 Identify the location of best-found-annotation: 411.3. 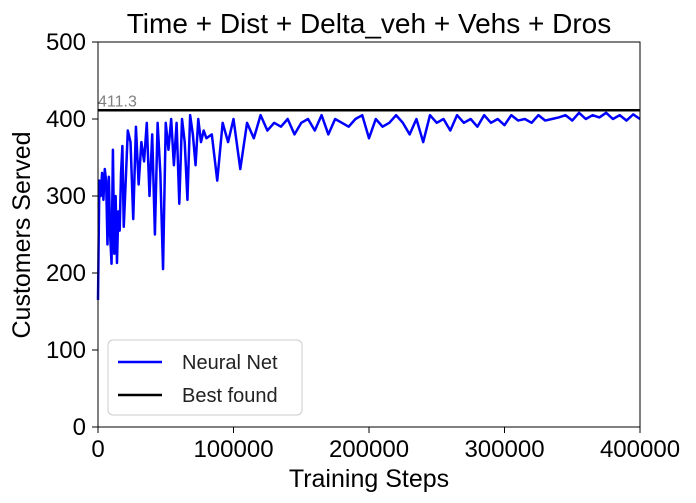
(117, 101).